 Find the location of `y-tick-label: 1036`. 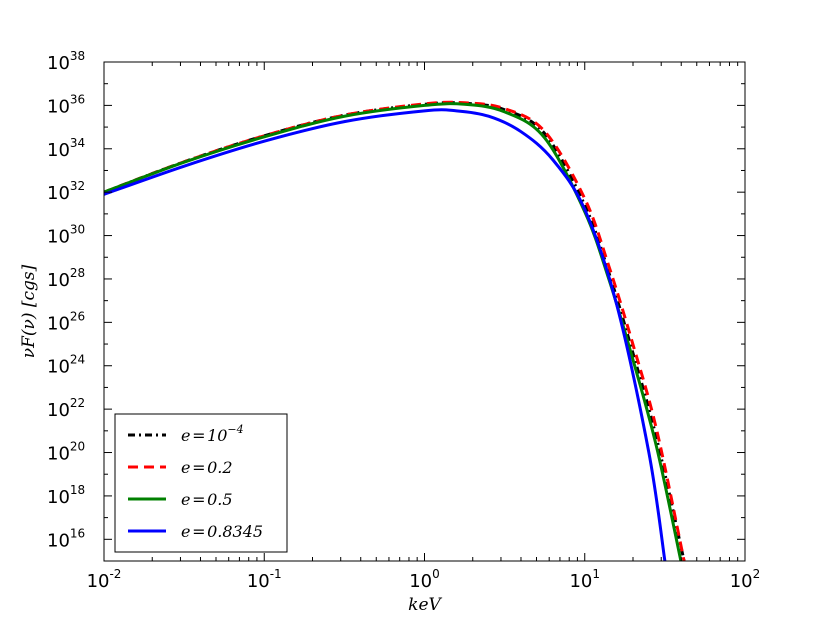

y-tick-label: 1036 is located at coordinates (66, 104).